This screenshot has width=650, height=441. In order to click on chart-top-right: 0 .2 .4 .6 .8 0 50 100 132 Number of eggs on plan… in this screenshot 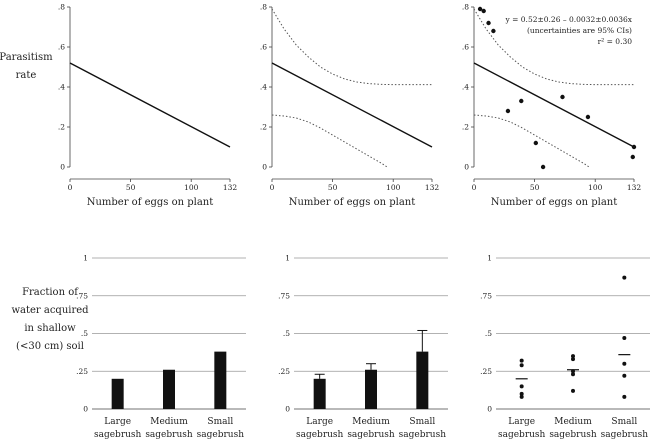, I will do `click(552, 106)`.